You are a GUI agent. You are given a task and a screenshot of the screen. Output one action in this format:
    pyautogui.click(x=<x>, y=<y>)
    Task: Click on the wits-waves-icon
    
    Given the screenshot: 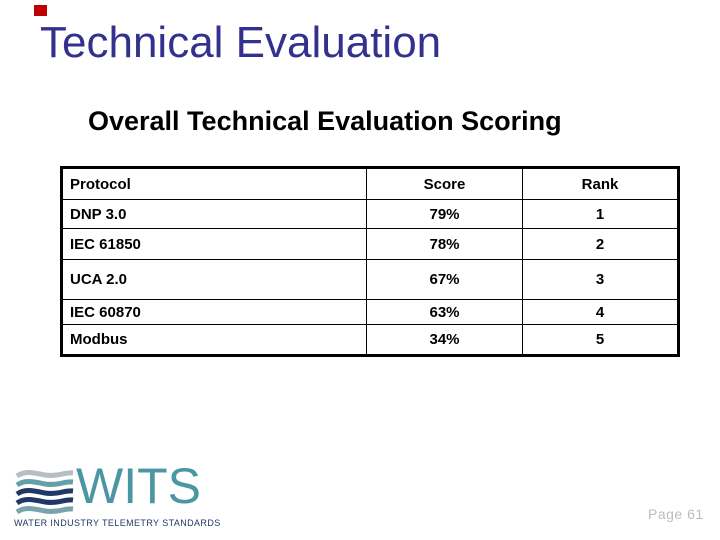 What is the action you would take?
    pyautogui.click(x=44, y=492)
    